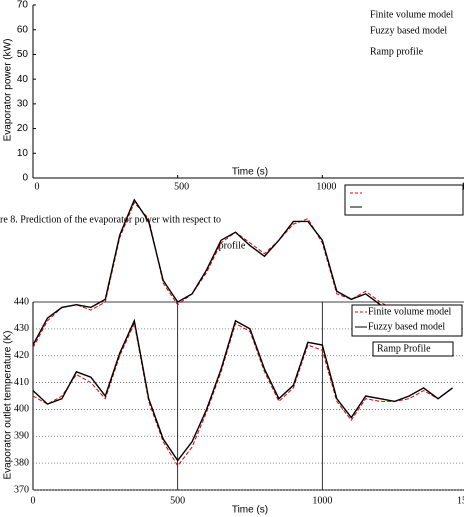 The image size is (464, 517). I want to click on y-tick-label: 20, so click(23, 128).